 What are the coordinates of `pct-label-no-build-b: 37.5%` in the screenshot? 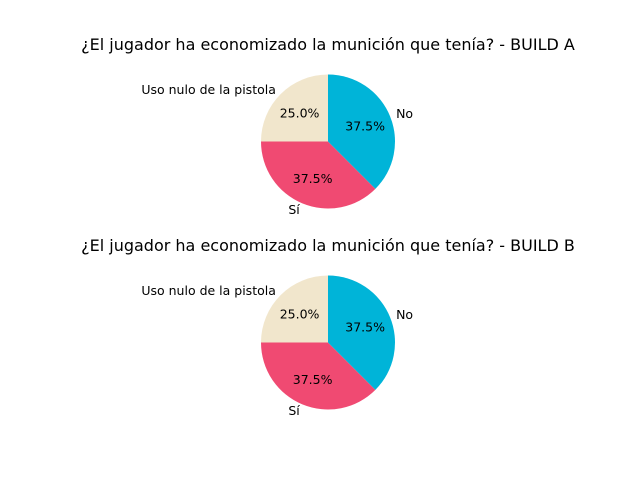 It's located at (365, 327).